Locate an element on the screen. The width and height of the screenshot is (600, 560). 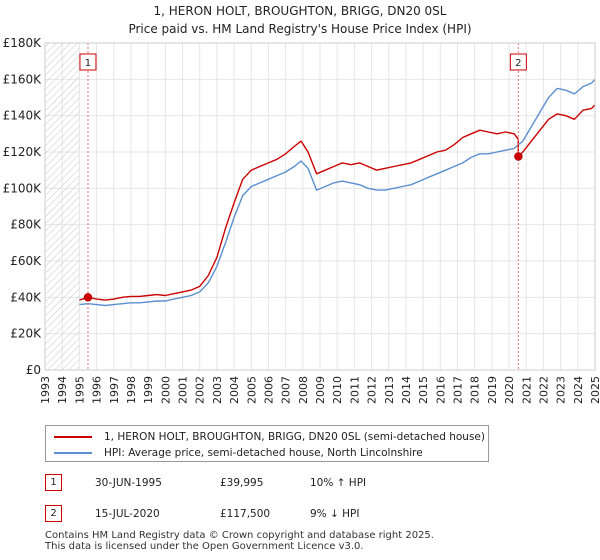
x-tick-label: 2008 is located at coordinates (303, 390).